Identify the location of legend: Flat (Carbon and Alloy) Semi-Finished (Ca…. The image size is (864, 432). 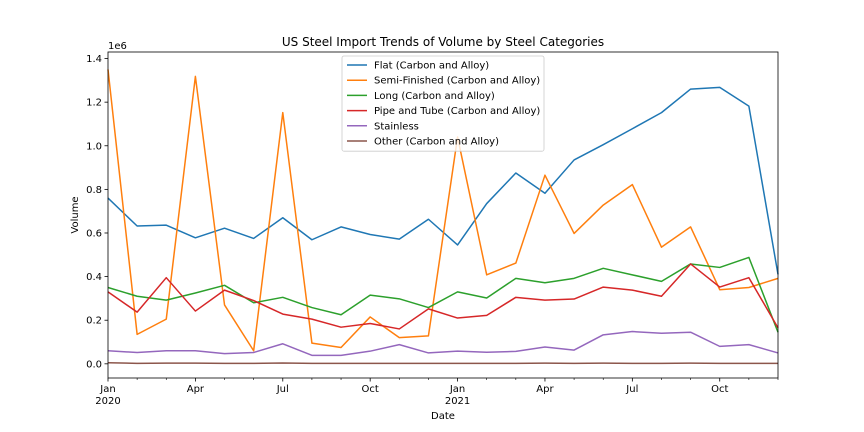
(443, 103).